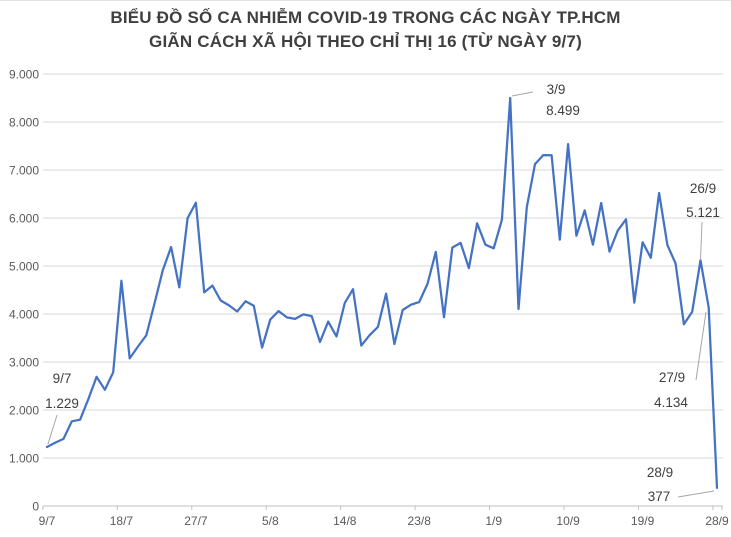 Image resolution: width=731 pixels, height=538 pixels. What do you see at coordinates (24, 171) in the screenshot?
I see `y-tick-label: 7.000` at bounding box center [24, 171].